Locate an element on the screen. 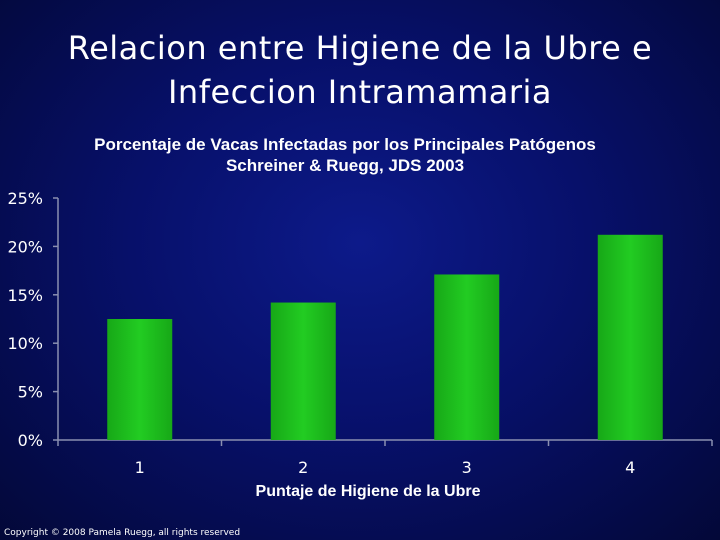  y-tick-label: 0% is located at coordinates (30, 440).